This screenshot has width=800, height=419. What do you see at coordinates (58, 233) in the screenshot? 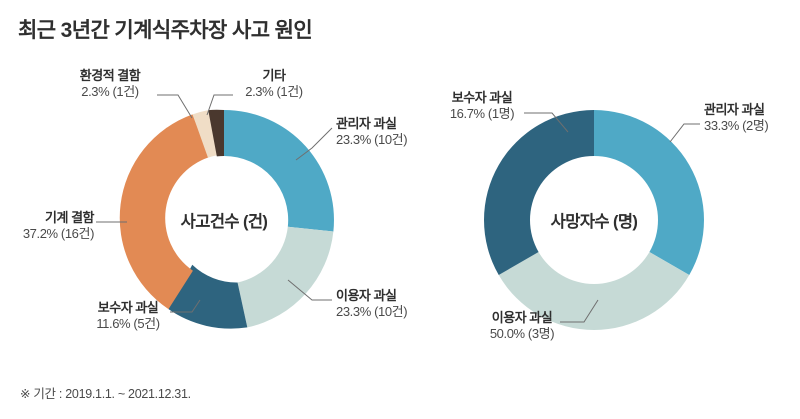
I see `callout-label-value: 37.2% (16건)` at bounding box center [58, 233].